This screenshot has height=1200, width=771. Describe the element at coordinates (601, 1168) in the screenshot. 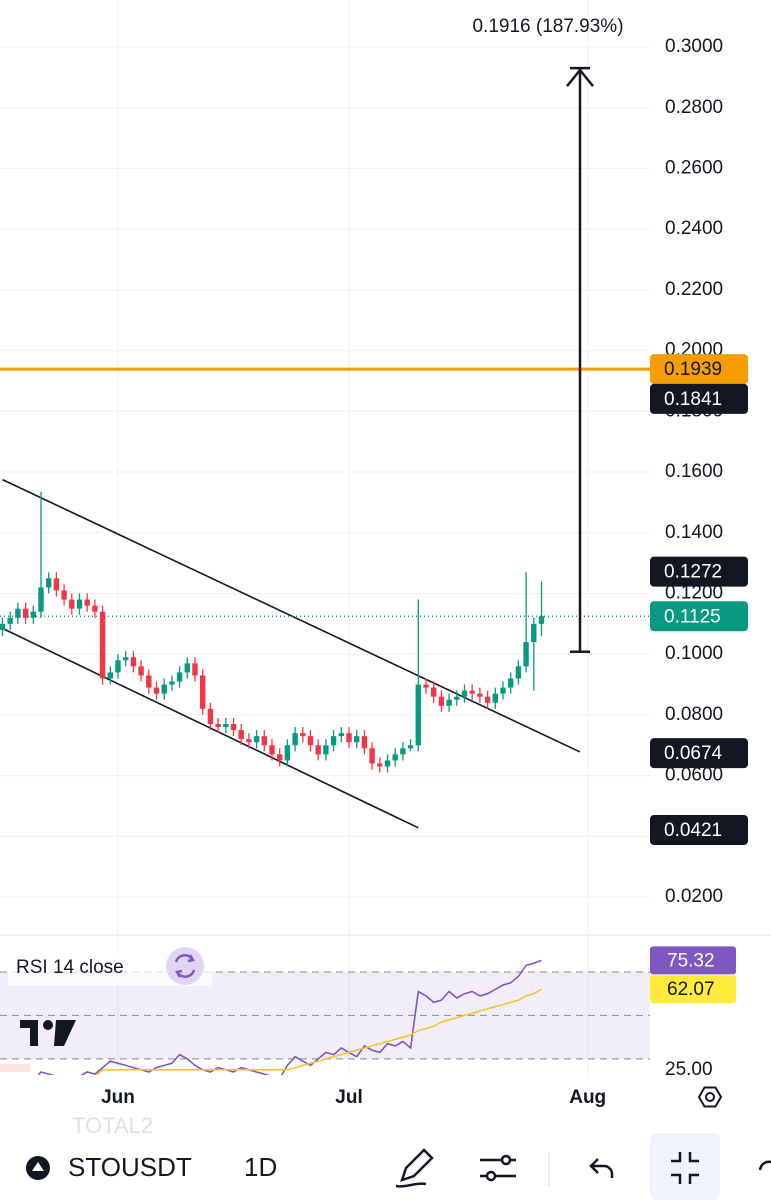

I see `undo-icon` at that location.